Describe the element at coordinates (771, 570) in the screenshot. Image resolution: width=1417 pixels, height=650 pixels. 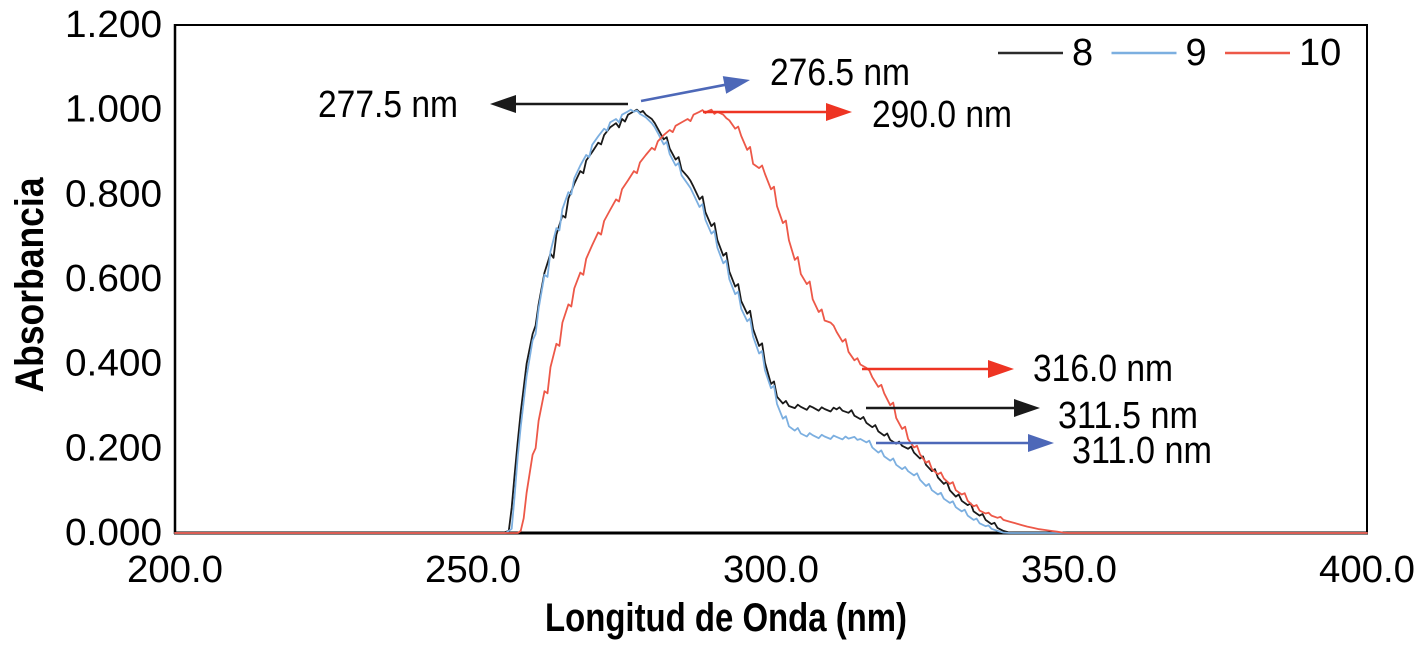
I see `x-tick-label-300.0: 300.0` at that location.